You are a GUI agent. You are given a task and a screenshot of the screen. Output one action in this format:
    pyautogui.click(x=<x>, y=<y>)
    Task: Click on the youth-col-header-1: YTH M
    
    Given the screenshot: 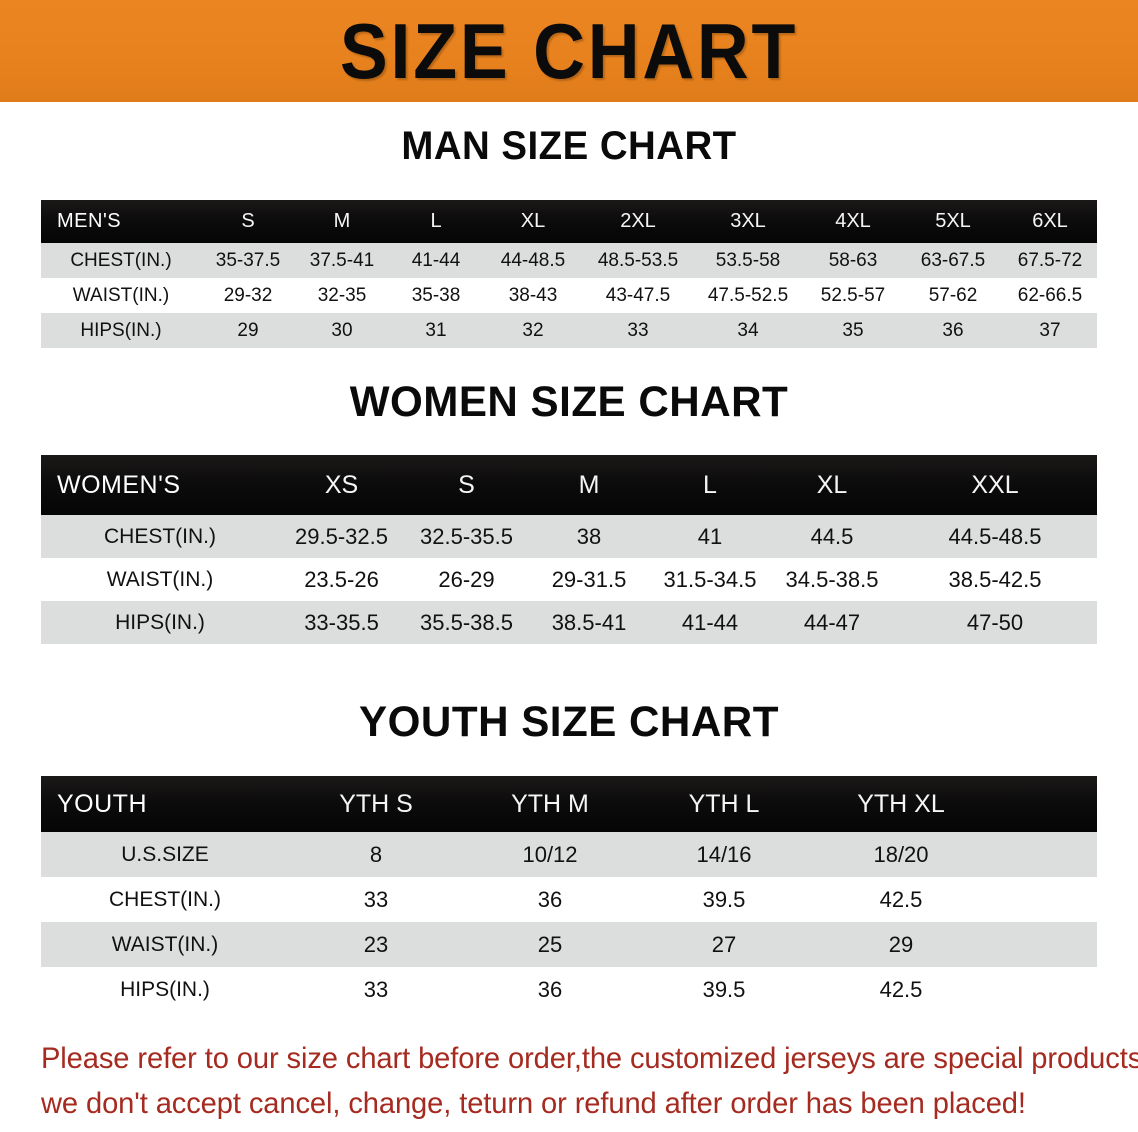 What is the action you would take?
    pyautogui.click(x=550, y=803)
    